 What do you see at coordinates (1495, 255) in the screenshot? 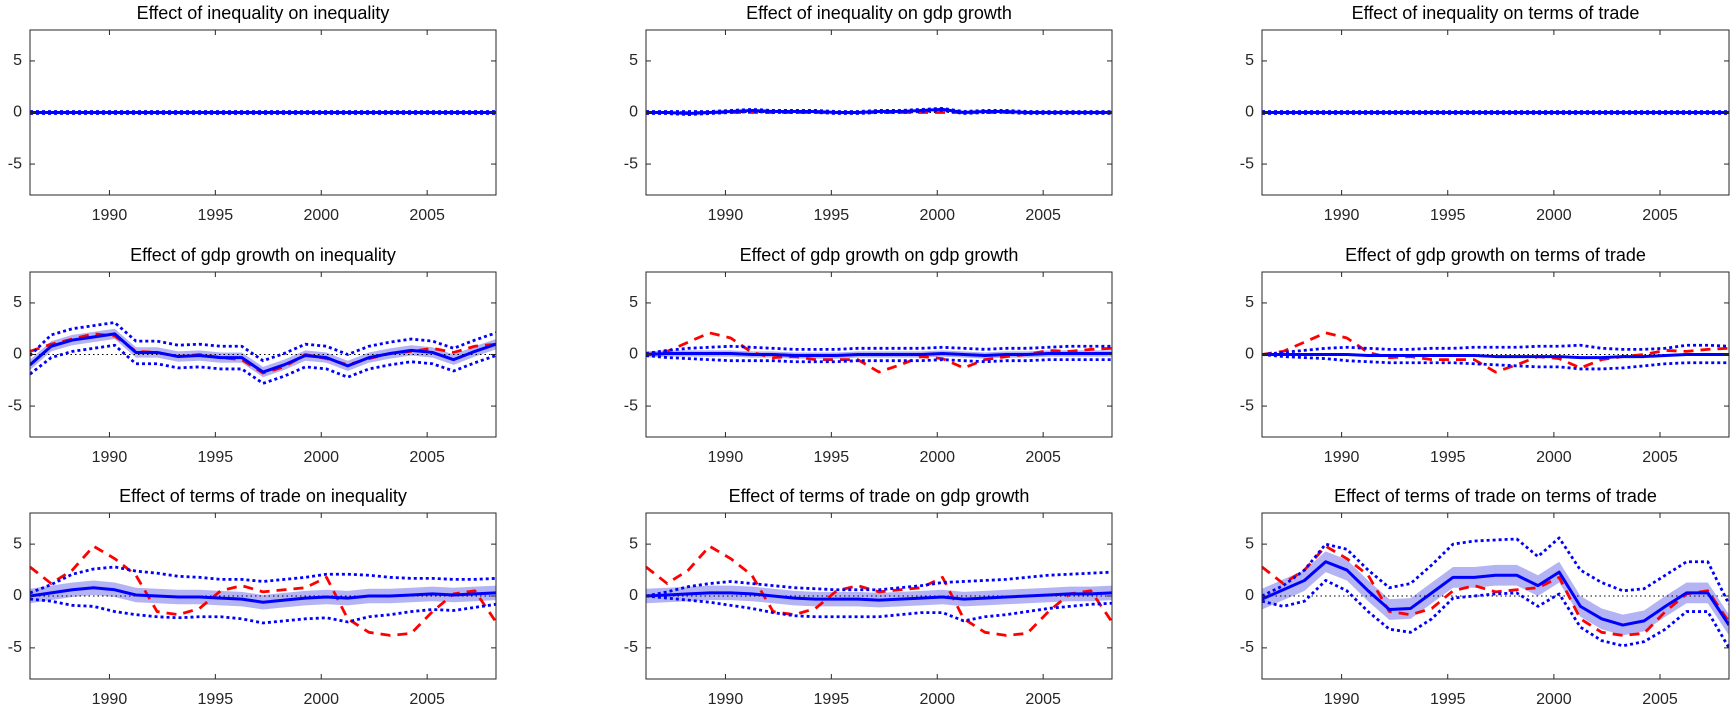
I see `panel-title: Effect of gdp growth on terms of trade` at bounding box center [1495, 255].